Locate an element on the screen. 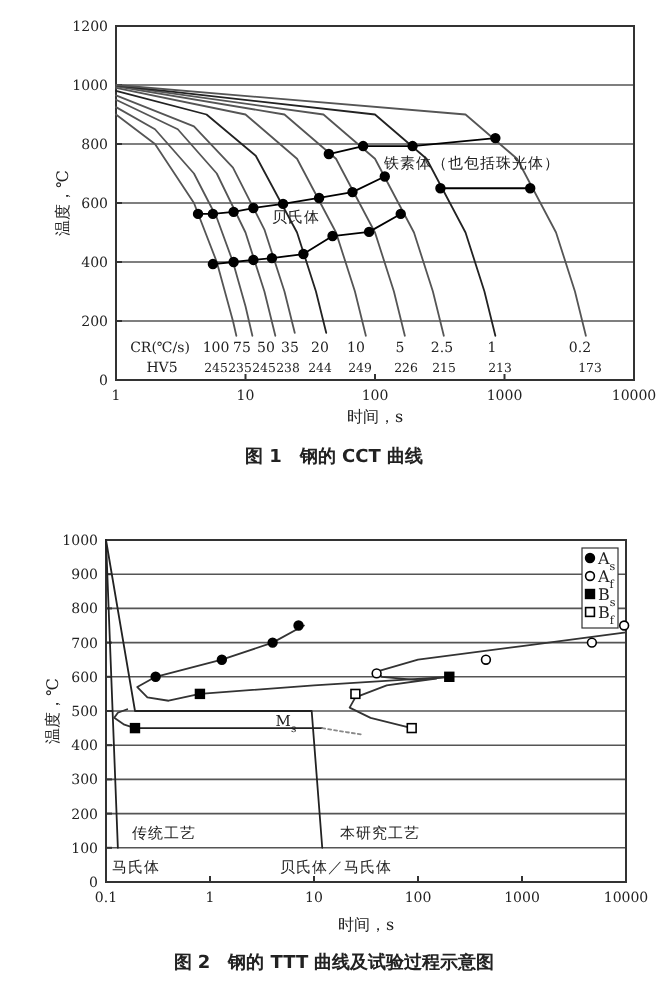 This screenshot has height=992, width=668. text: 图 2 钢的 TTT 曲线及试验过程示意图 is located at coordinates (334, 963).